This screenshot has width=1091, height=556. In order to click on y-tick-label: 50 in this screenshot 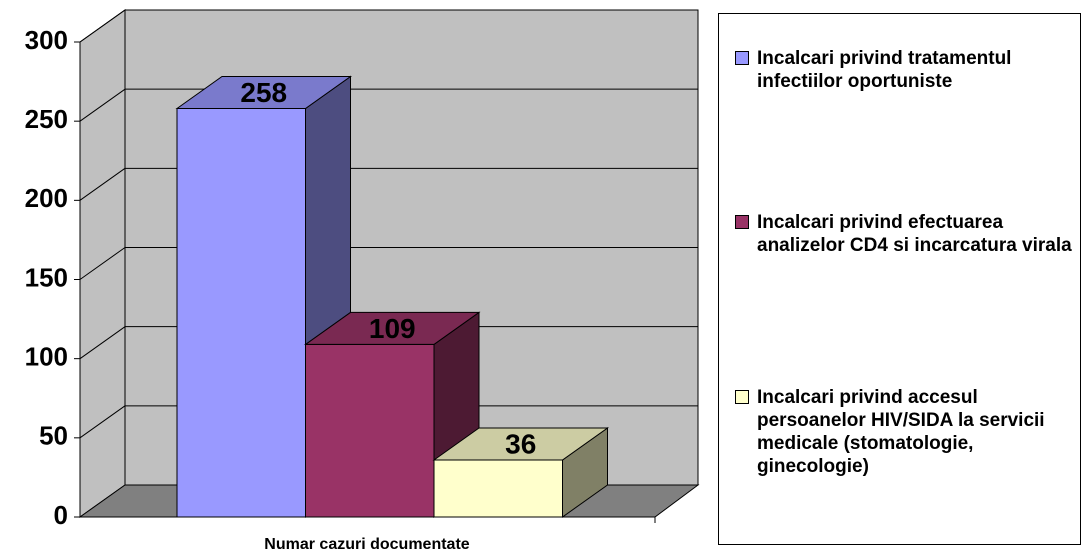, I will do `click(53, 436)`.